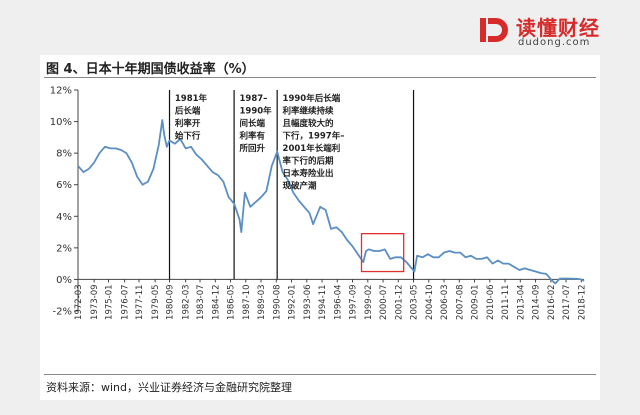 The image size is (640, 415). What do you see at coordinates (277, 302) in the screenshot?
I see `x-tick-label: 1990-08` at bounding box center [277, 302].